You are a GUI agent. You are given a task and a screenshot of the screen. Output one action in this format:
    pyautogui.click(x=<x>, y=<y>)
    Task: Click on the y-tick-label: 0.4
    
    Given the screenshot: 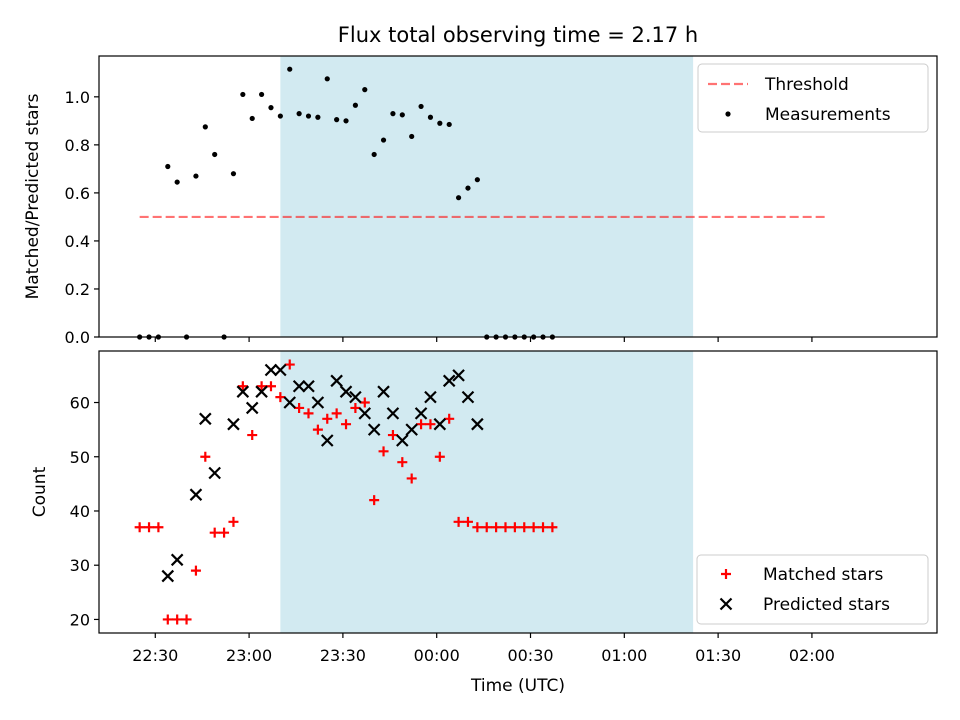 What is the action you would take?
    pyautogui.click(x=77, y=241)
    